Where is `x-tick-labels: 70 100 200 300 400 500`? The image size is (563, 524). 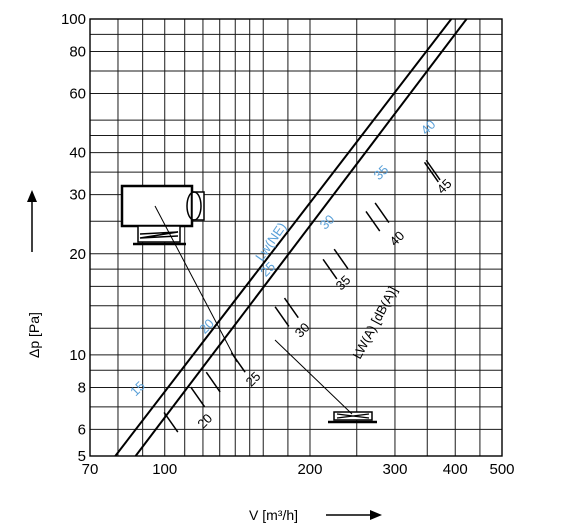
x-tick-labels: 70 100 200 300 400 500 is located at coordinates (298, 469).